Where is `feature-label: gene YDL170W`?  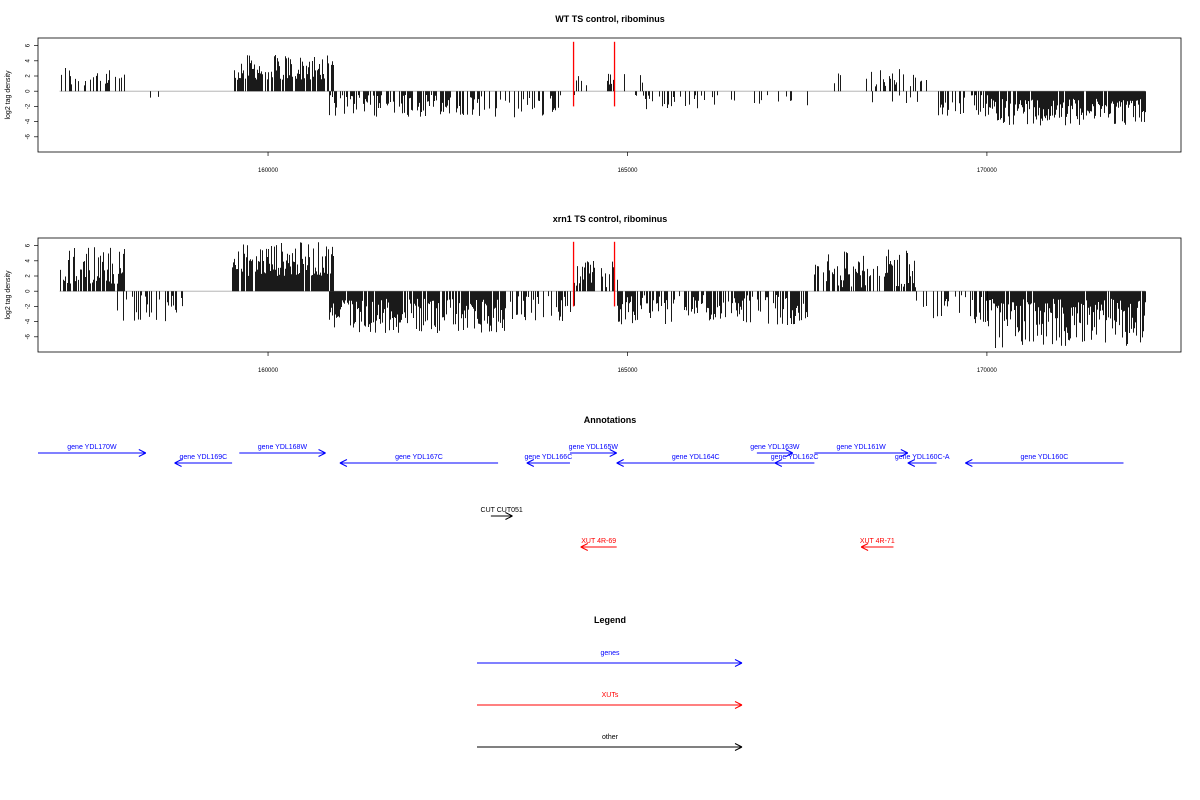 feature-label: gene YDL170W is located at coordinates (92, 447).